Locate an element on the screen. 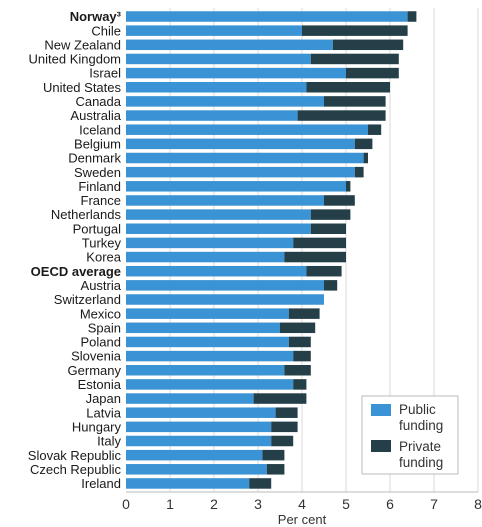 The image size is (482, 527). legend-swatch-private is located at coordinates (381, 446).